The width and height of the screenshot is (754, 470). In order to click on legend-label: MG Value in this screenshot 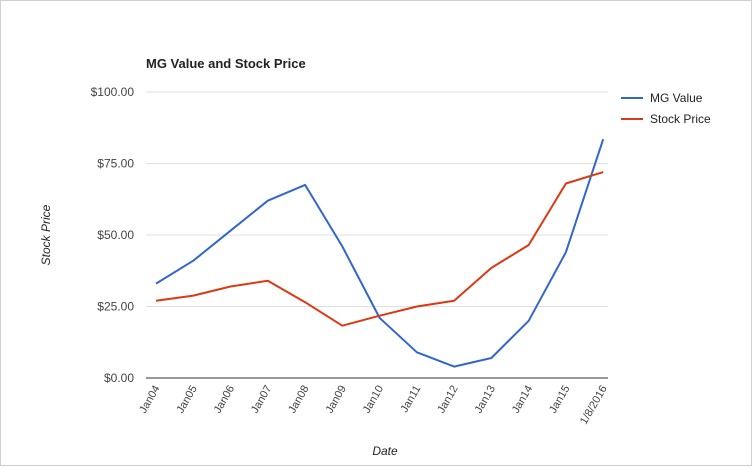, I will do `click(676, 98)`.